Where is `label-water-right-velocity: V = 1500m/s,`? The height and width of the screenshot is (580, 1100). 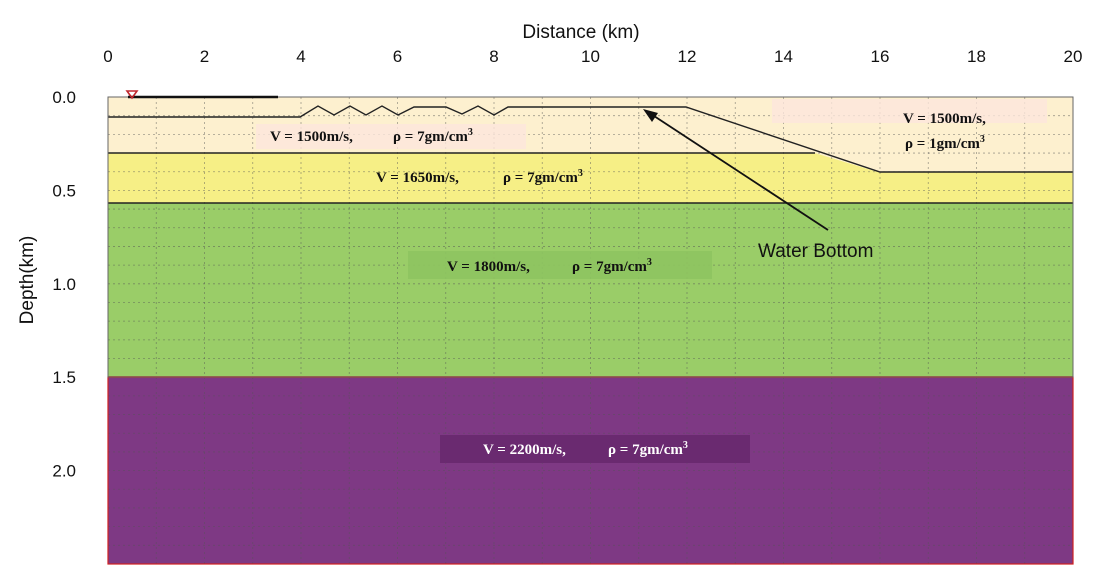
label-water-right-velocity: V = 1500m/s, is located at coordinates (944, 119).